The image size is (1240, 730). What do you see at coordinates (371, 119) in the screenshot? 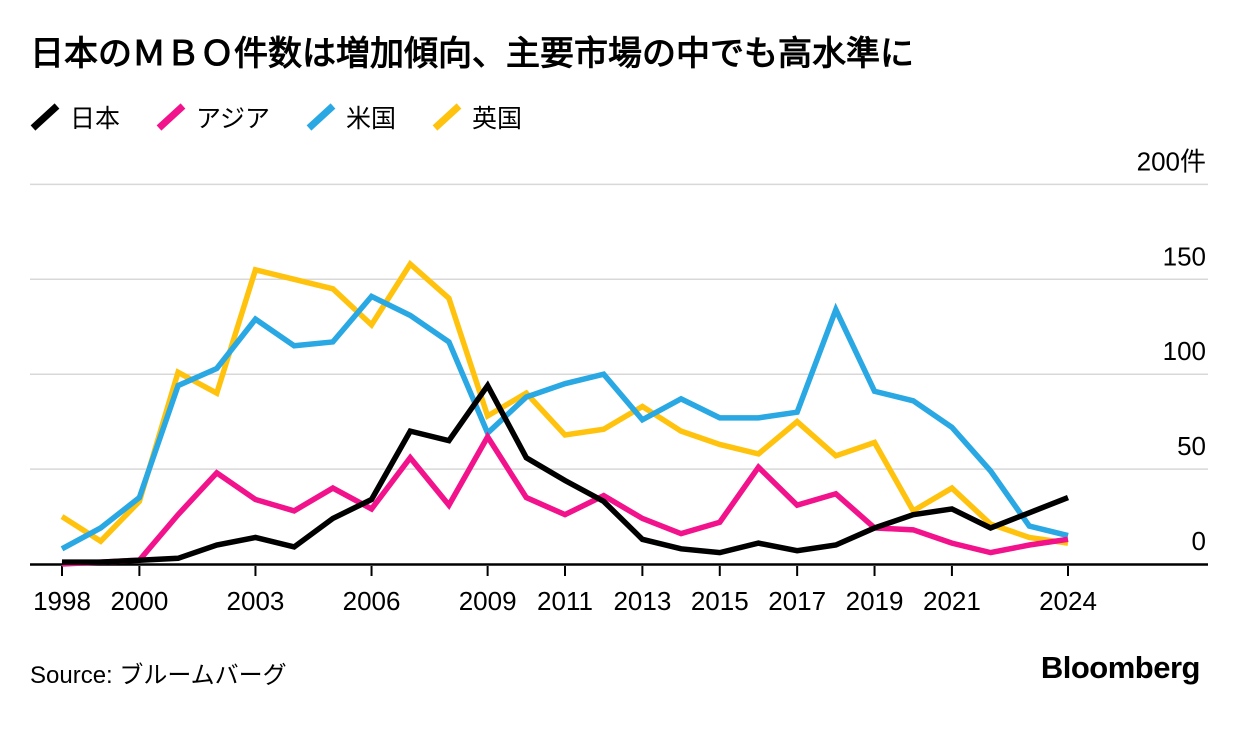
I see `legend-label-us: 米国` at bounding box center [371, 119].